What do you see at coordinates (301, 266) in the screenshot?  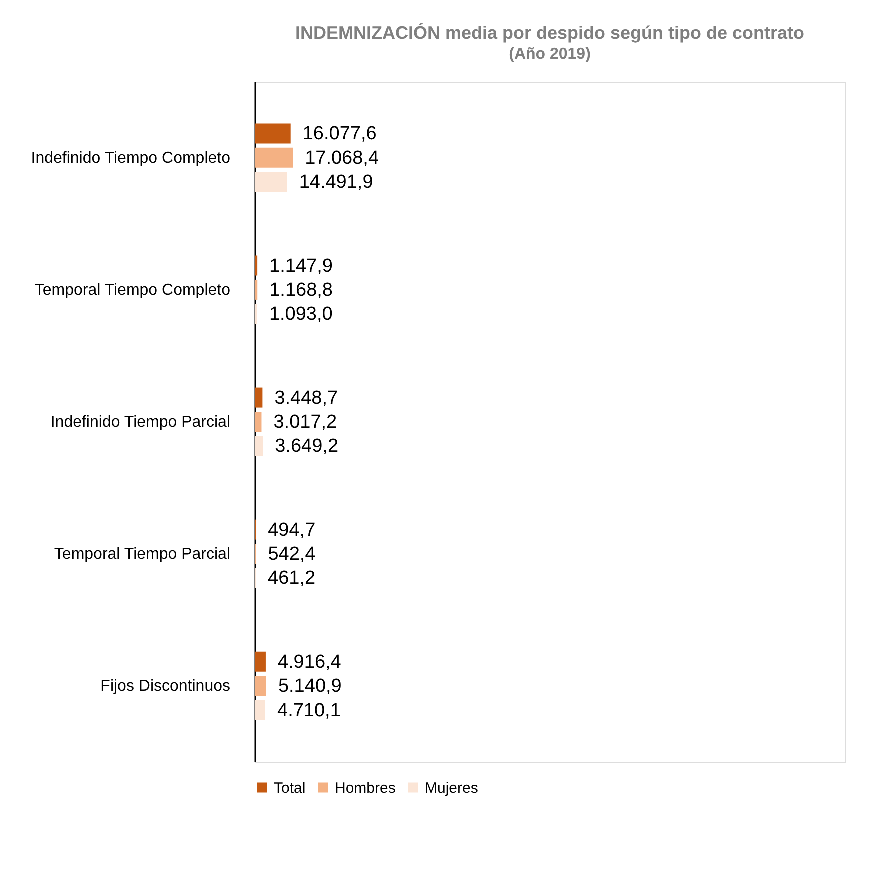 I see `data-label: 1.147,9` at bounding box center [301, 266].